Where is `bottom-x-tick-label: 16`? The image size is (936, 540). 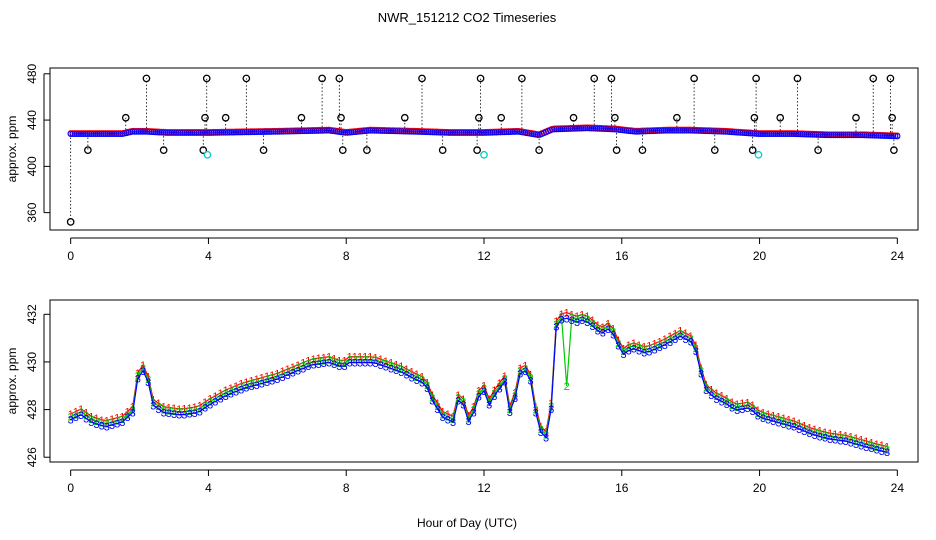 bottom-x-tick-label: 16 is located at coordinates (622, 488).